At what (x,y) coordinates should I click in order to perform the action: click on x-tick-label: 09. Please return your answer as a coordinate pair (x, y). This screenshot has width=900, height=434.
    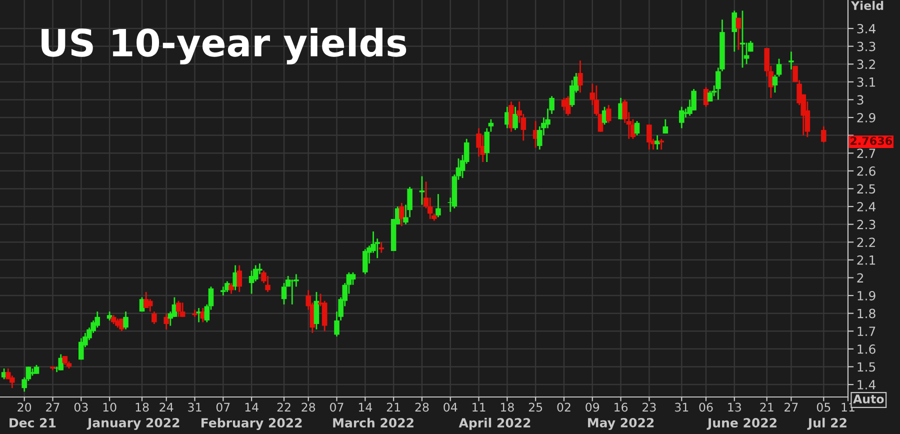
    Looking at the image, I should click on (593, 407).